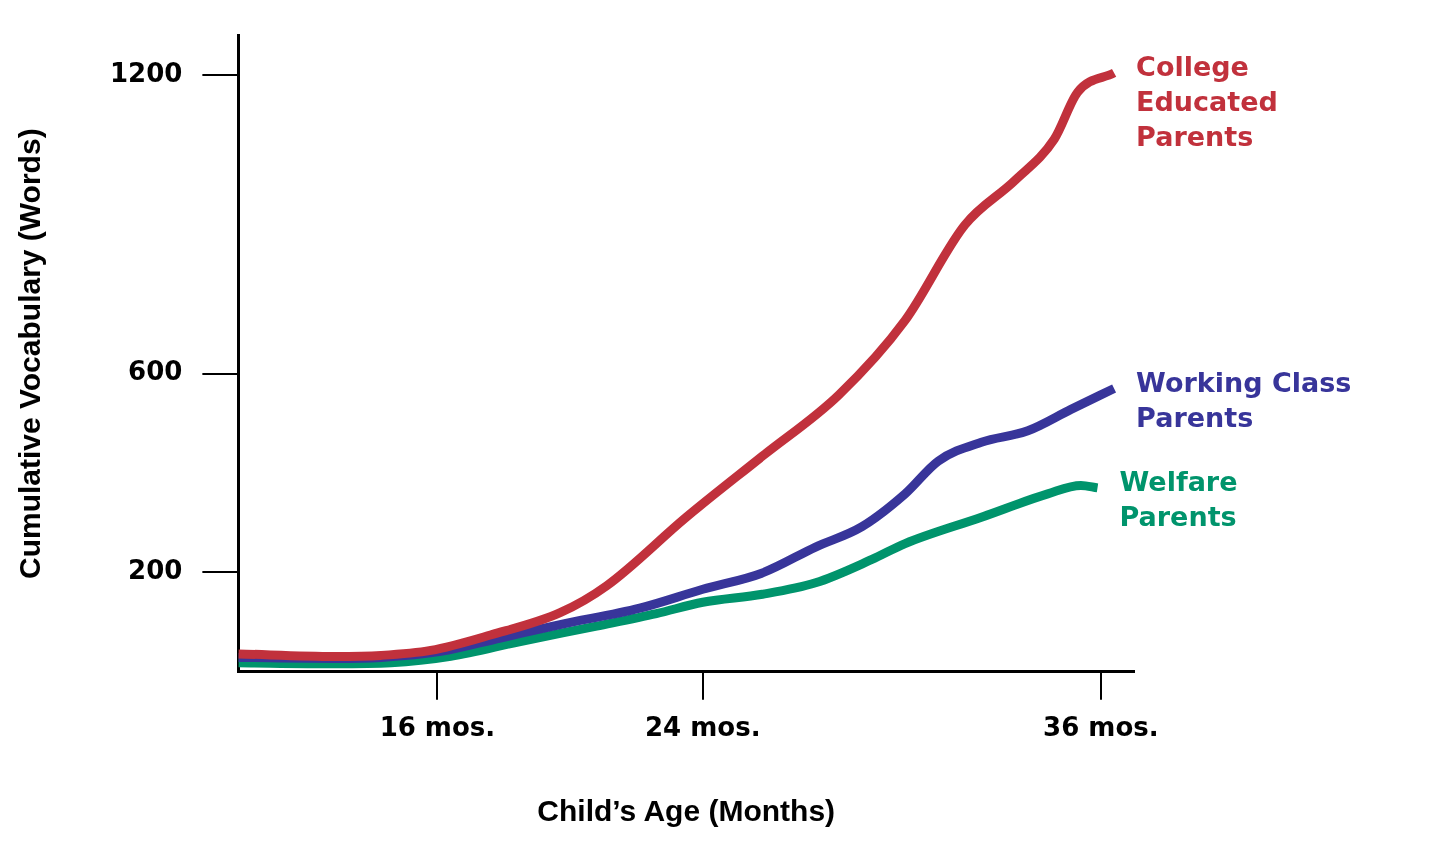 The image size is (1452, 845). I want to click on x-tick-label: 24 mos., so click(702, 727).